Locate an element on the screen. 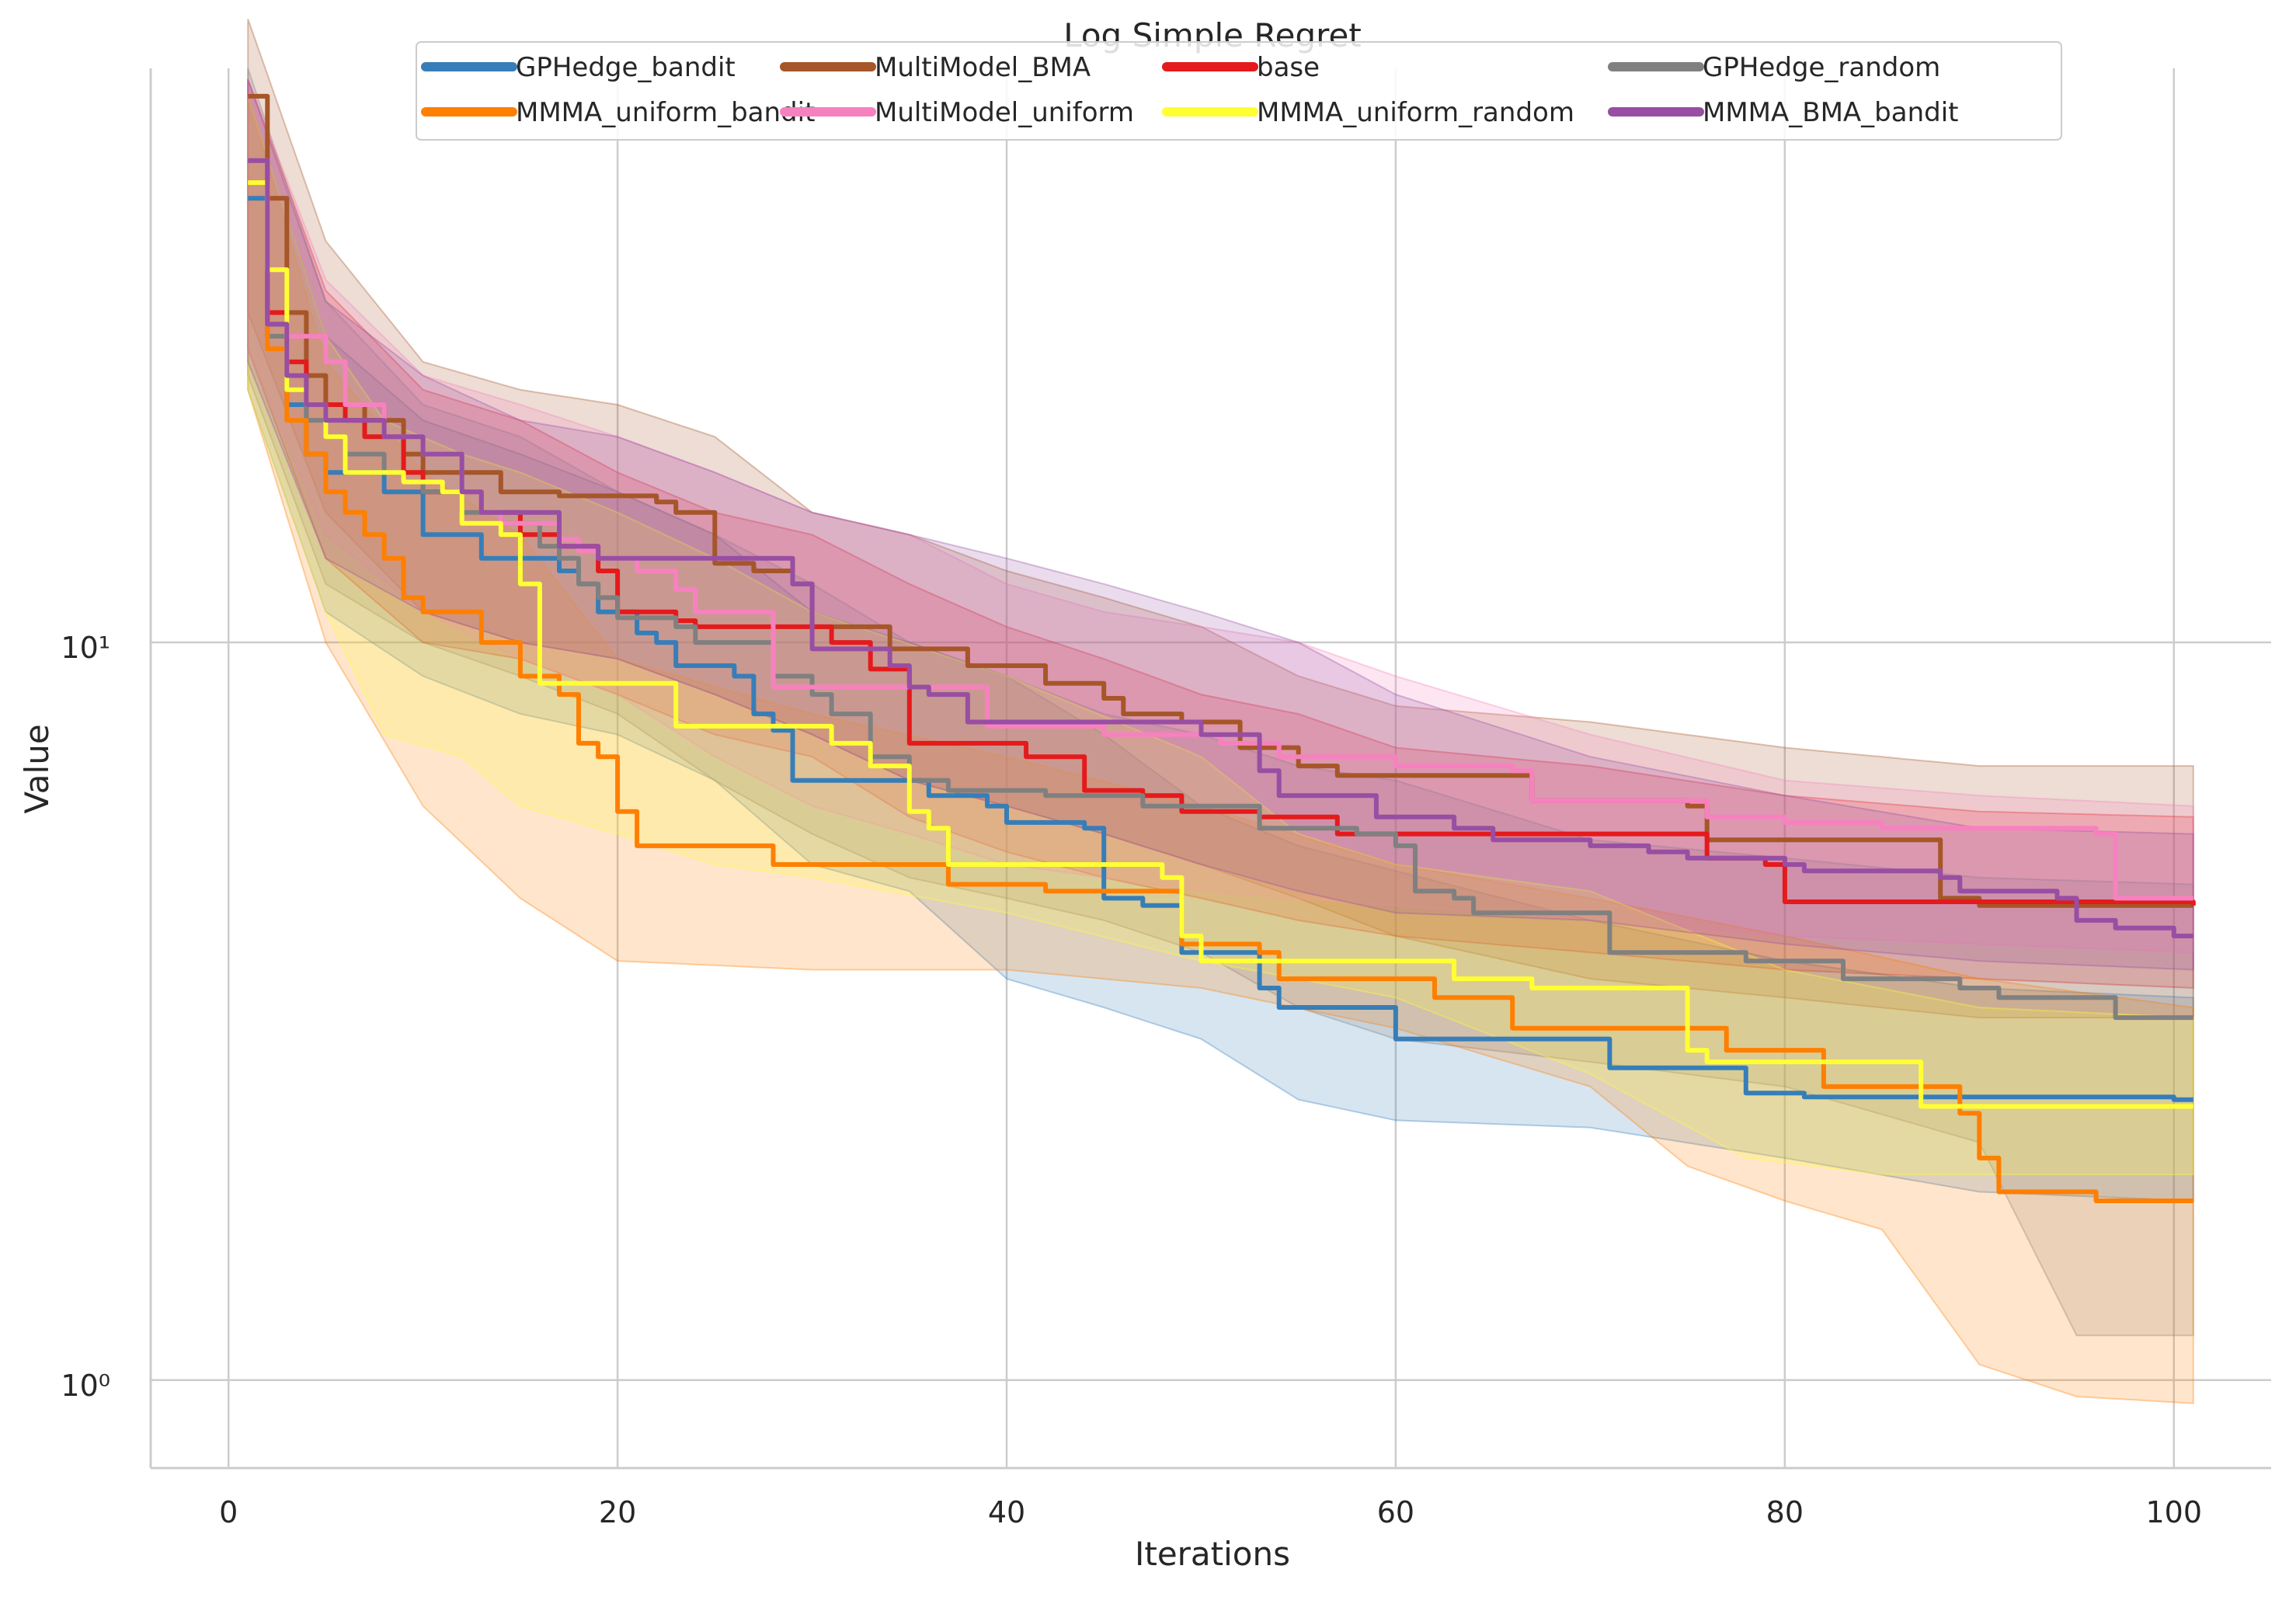  legend-label-GPHedge_random: GPHedge_random is located at coordinates (1821, 67).